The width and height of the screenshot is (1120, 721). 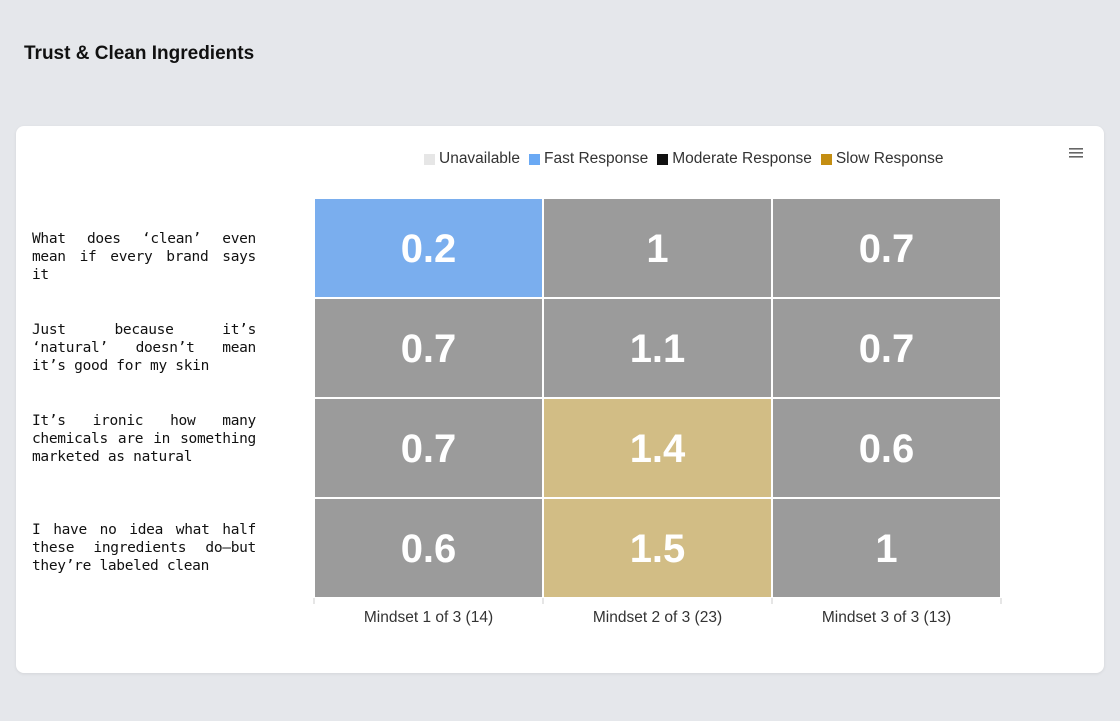 I want to click on legend-item-slow: Slow Response, so click(x=882, y=159).